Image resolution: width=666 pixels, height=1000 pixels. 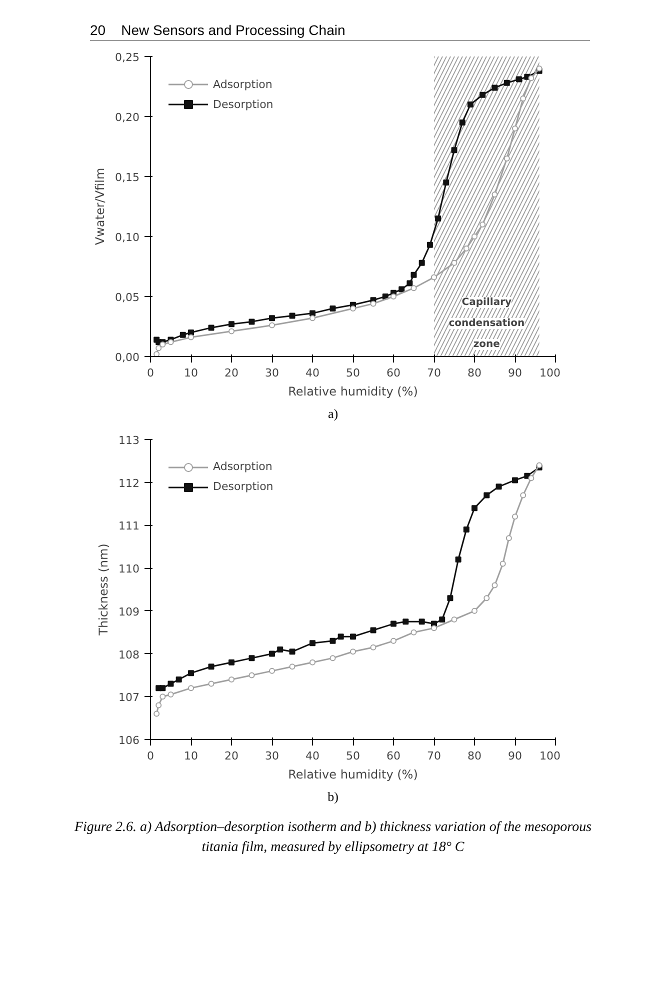 What do you see at coordinates (129, 697) in the screenshot?
I see `y-tick-label: 107` at bounding box center [129, 697].